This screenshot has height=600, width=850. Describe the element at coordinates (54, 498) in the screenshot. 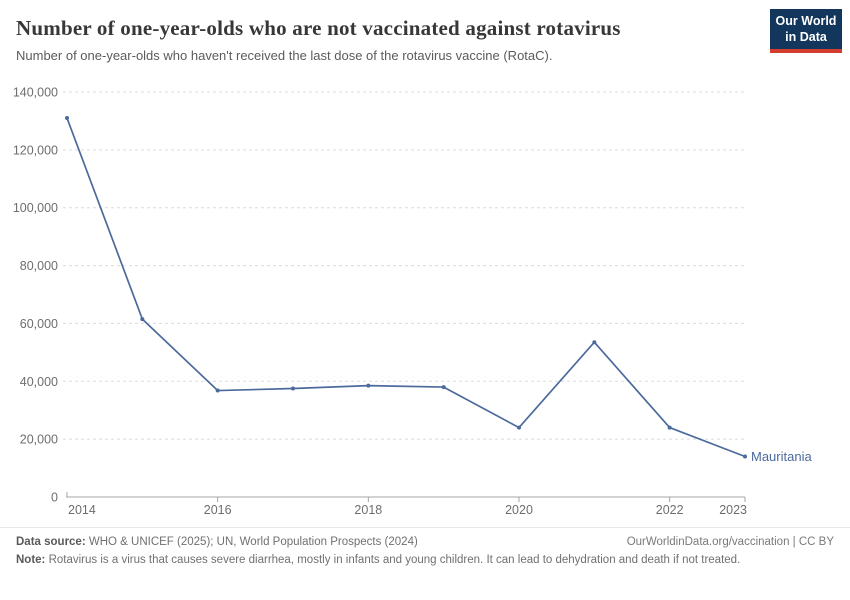

I see `y-tick-label: 0` at that location.